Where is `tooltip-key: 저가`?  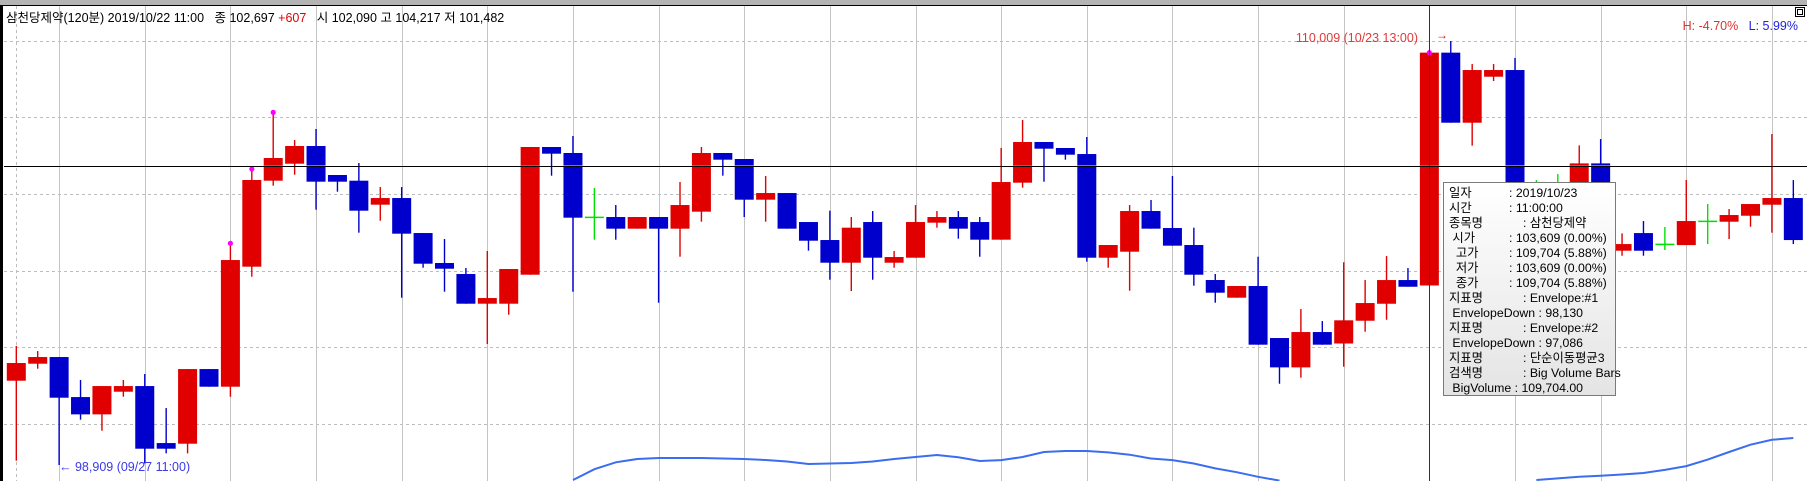 tooltip-key: 저가 is located at coordinates (1464, 268).